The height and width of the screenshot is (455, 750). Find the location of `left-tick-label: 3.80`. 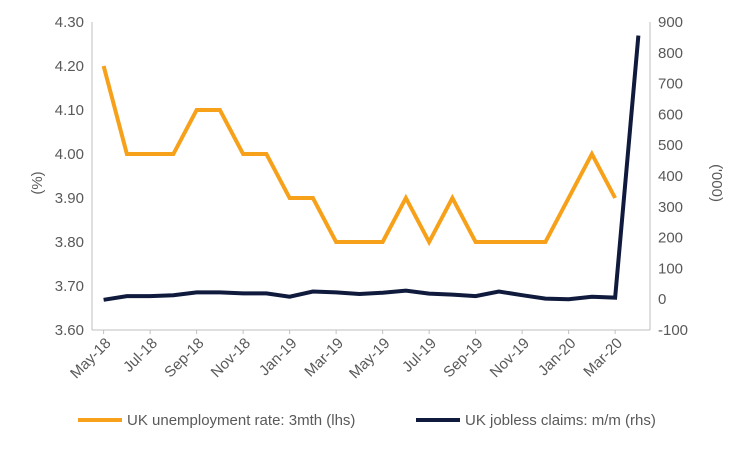

left-tick-label: 3.80 is located at coordinates (69, 242).